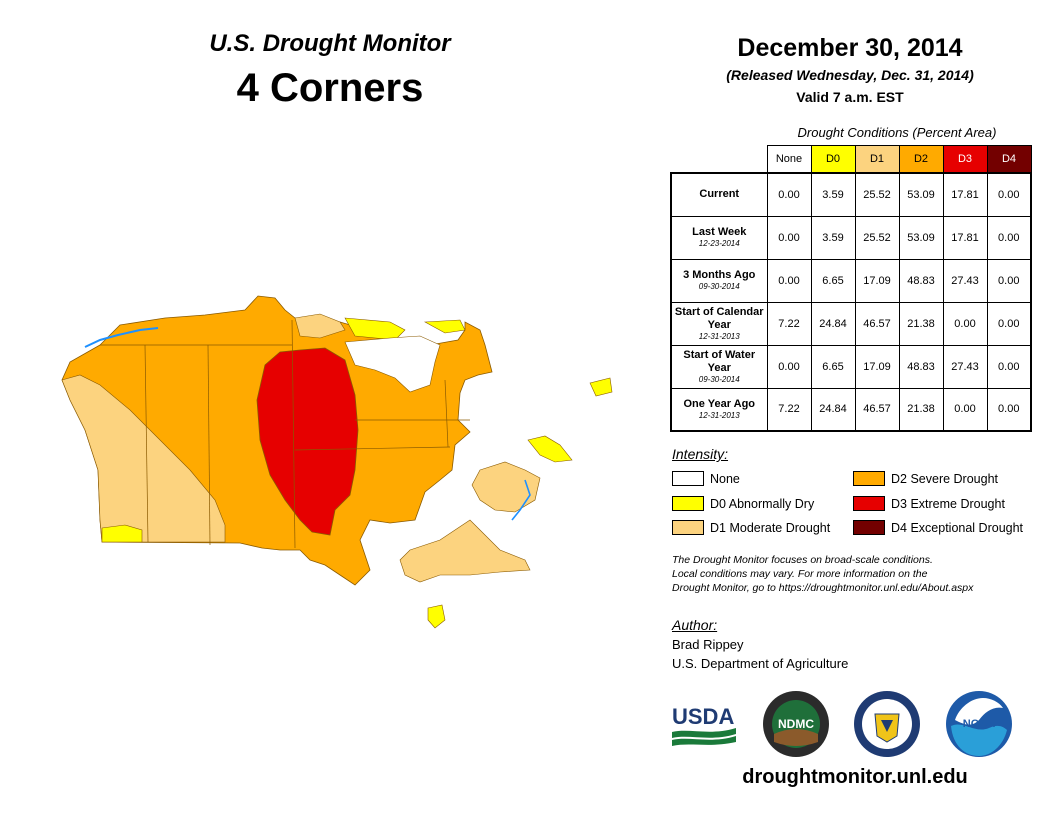 The width and height of the screenshot is (1056, 816). Describe the element at coordinates (719, 243) in the screenshot. I see `row-date: 12-23-2014` at that location.